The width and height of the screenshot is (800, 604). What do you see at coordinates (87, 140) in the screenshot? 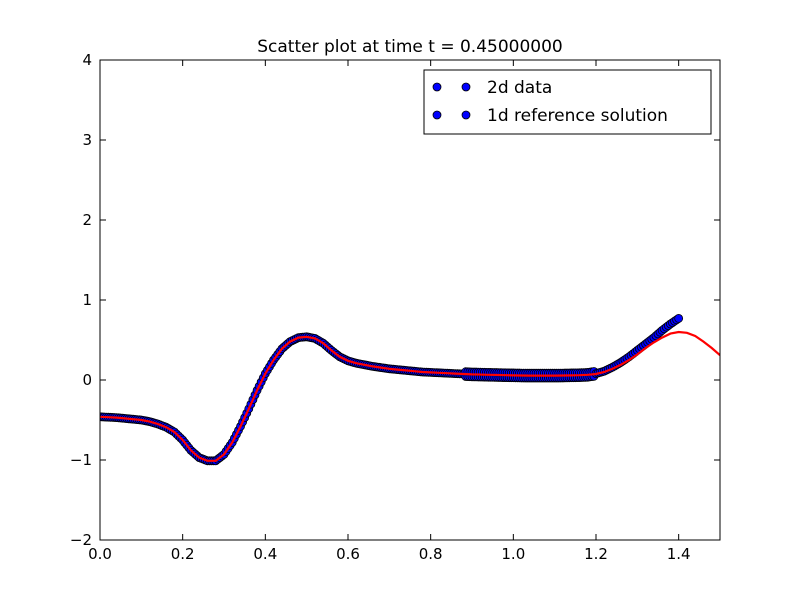
I see `y-tick-label: 3` at bounding box center [87, 140].